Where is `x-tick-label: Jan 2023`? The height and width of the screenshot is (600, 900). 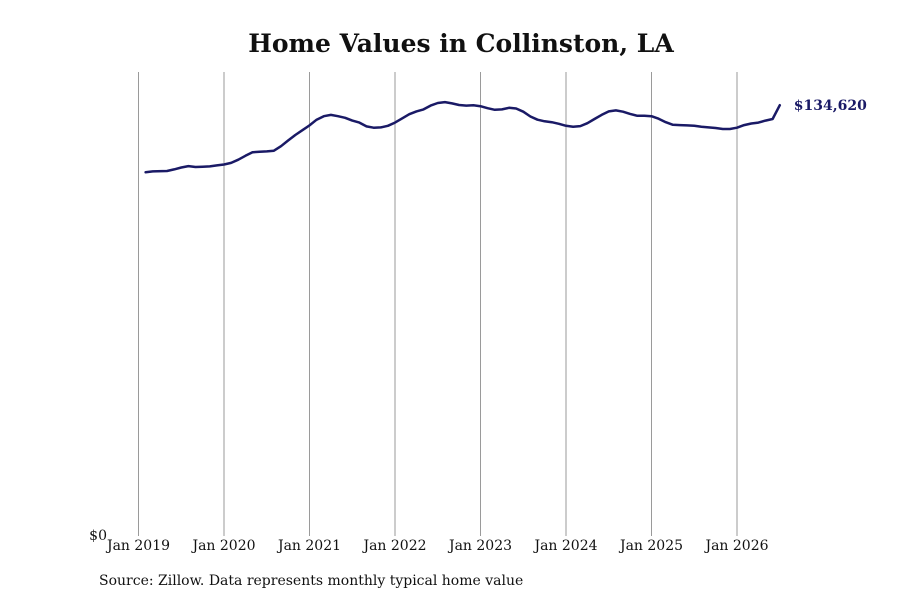
x-tick-label: Jan 2023 is located at coordinates (479, 546).